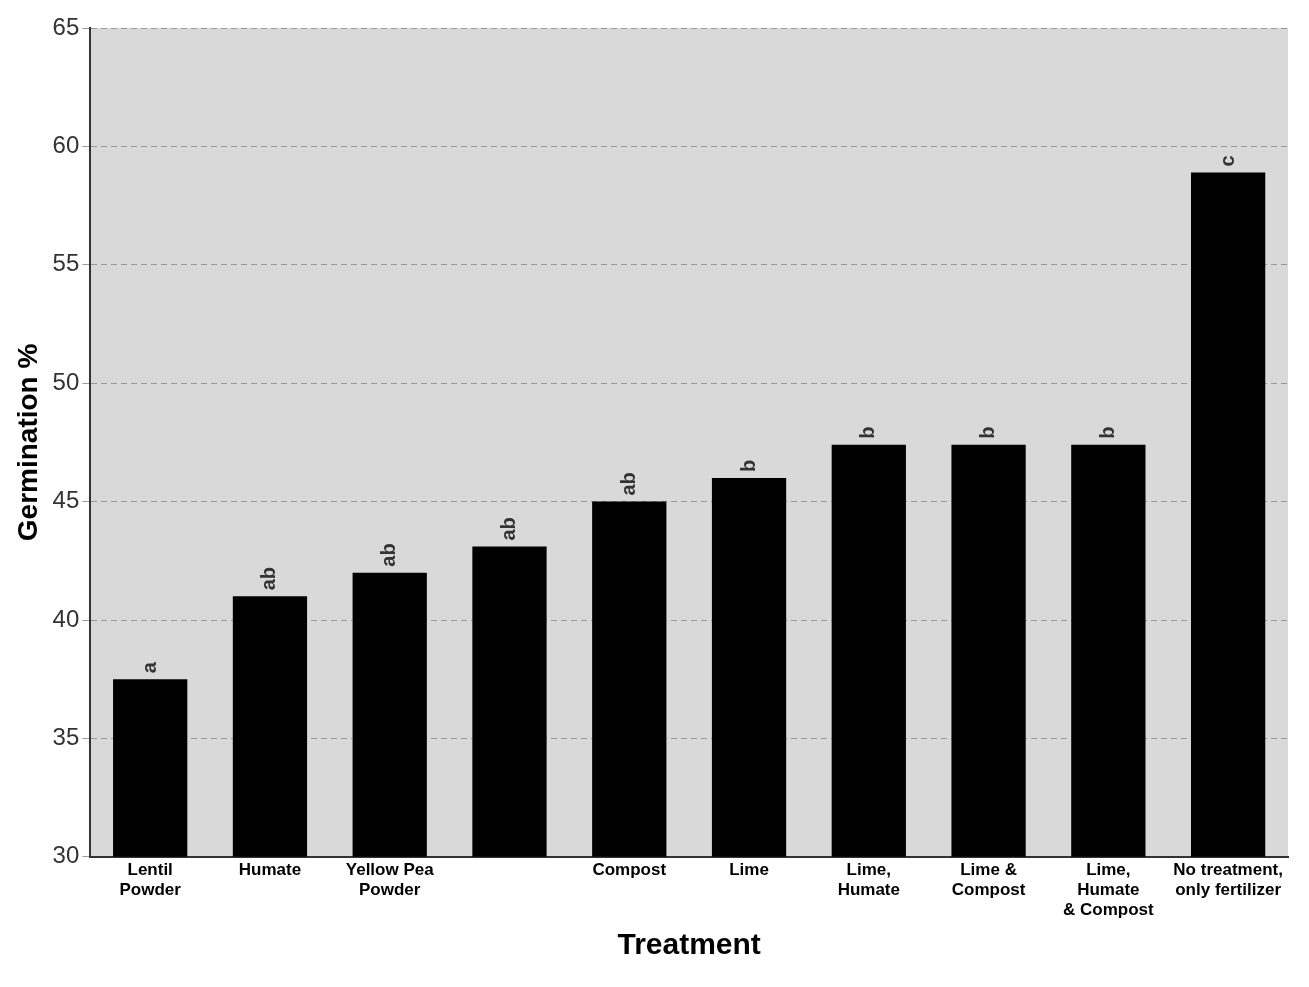 The width and height of the screenshot is (1309, 987). I want to click on x-tick-label: Lime, Humate & Compost, so click(1109, 889).